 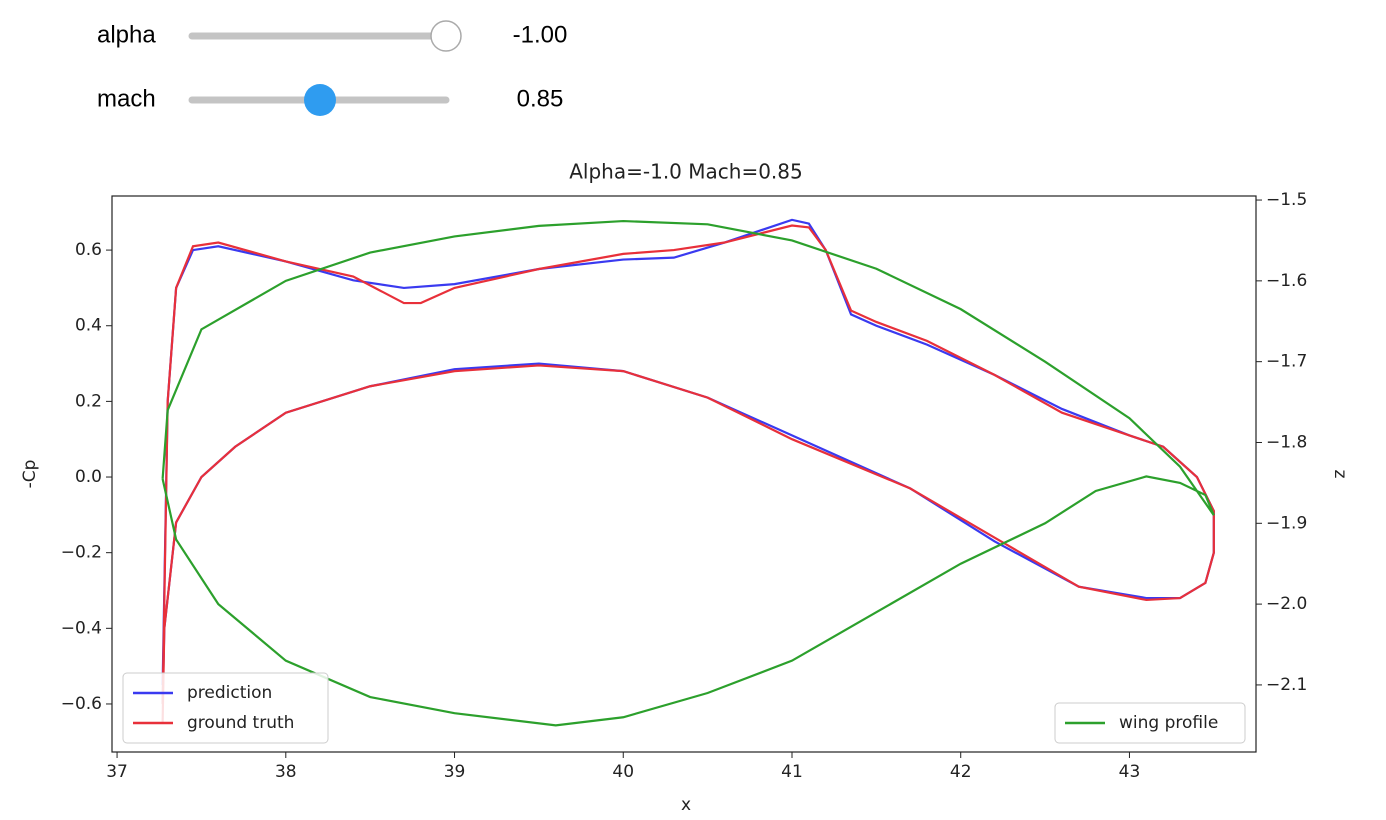 What do you see at coordinates (1286, 523) in the screenshot?
I see `y2-tick-label: −1.9` at bounding box center [1286, 523].